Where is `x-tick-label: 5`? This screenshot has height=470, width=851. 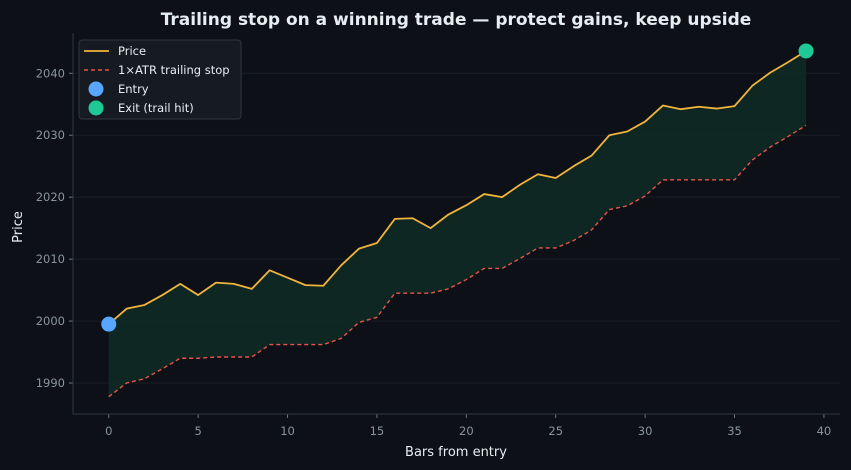
x-tick-label: 5 is located at coordinates (197, 431).